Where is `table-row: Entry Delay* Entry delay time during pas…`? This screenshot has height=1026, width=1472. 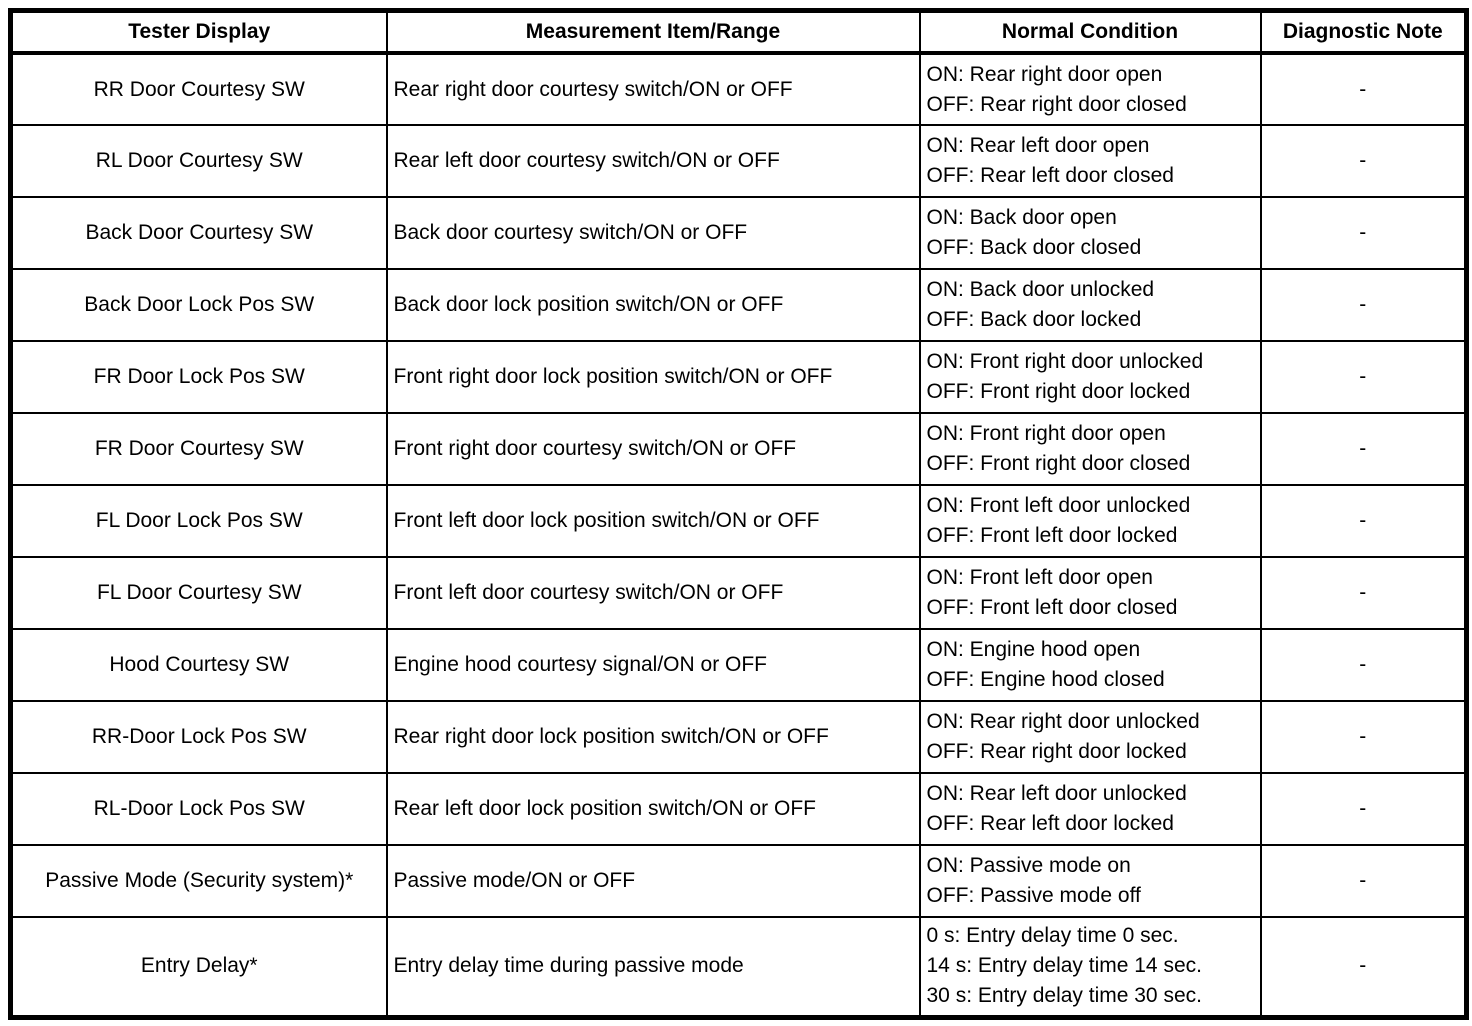
table-row: Entry Delay* Entry delay time during pas… is located at coordinates (738, 967).